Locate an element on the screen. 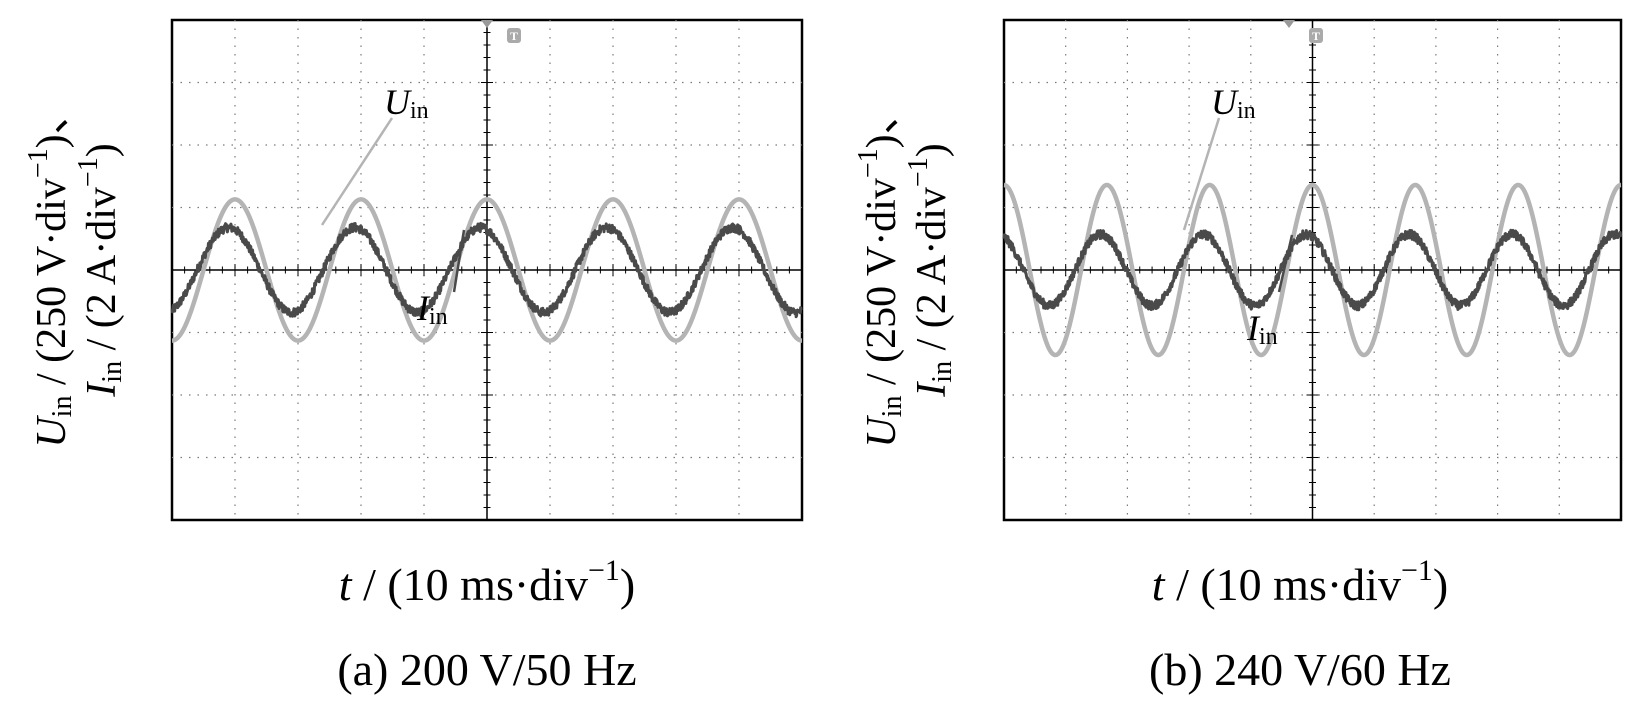 The width and height of the screenshot is (1626, 707). callout-line-iin-b is located at coordinates (1285, 263).